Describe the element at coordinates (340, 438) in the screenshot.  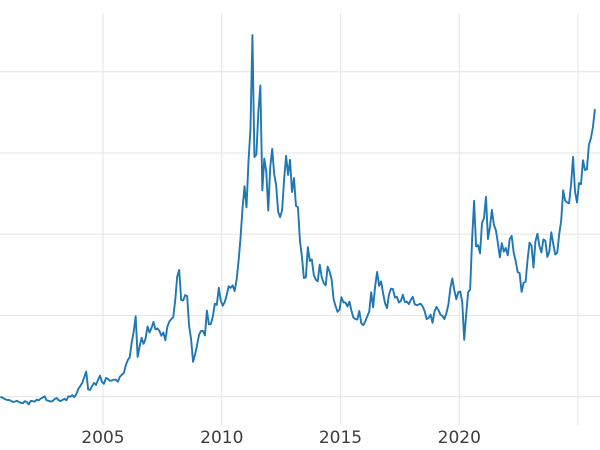
I see `x-tick-label: 2015` at that location.